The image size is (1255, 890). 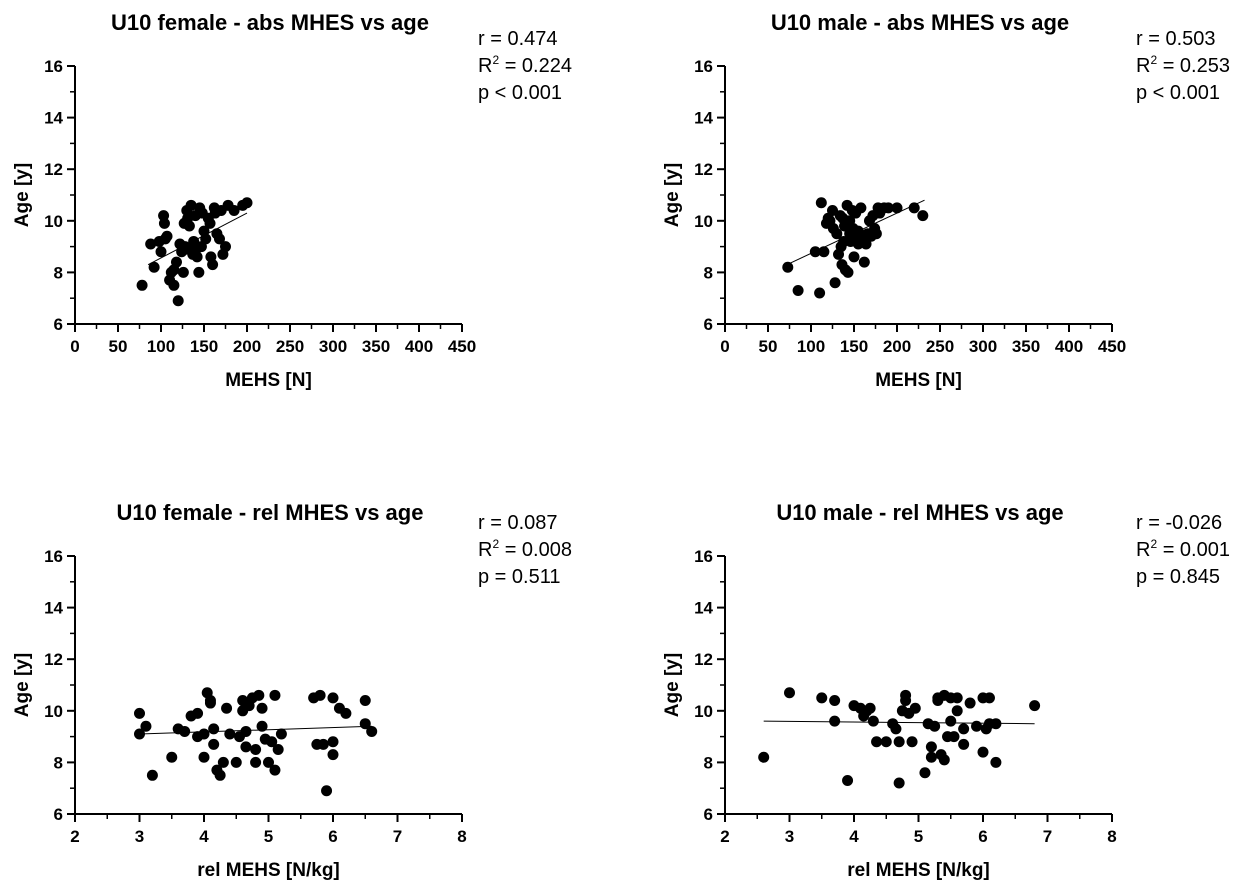 What do you see at coordinates (518, 39) in the screenshot?
I see `stat-r: r = 0.474` at bounding box center [518, 39].